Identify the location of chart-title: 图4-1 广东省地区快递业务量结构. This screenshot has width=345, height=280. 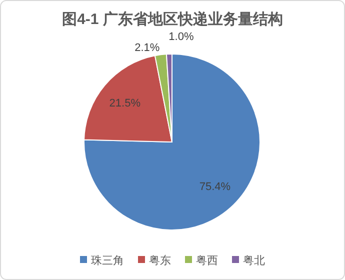
(172, 19).